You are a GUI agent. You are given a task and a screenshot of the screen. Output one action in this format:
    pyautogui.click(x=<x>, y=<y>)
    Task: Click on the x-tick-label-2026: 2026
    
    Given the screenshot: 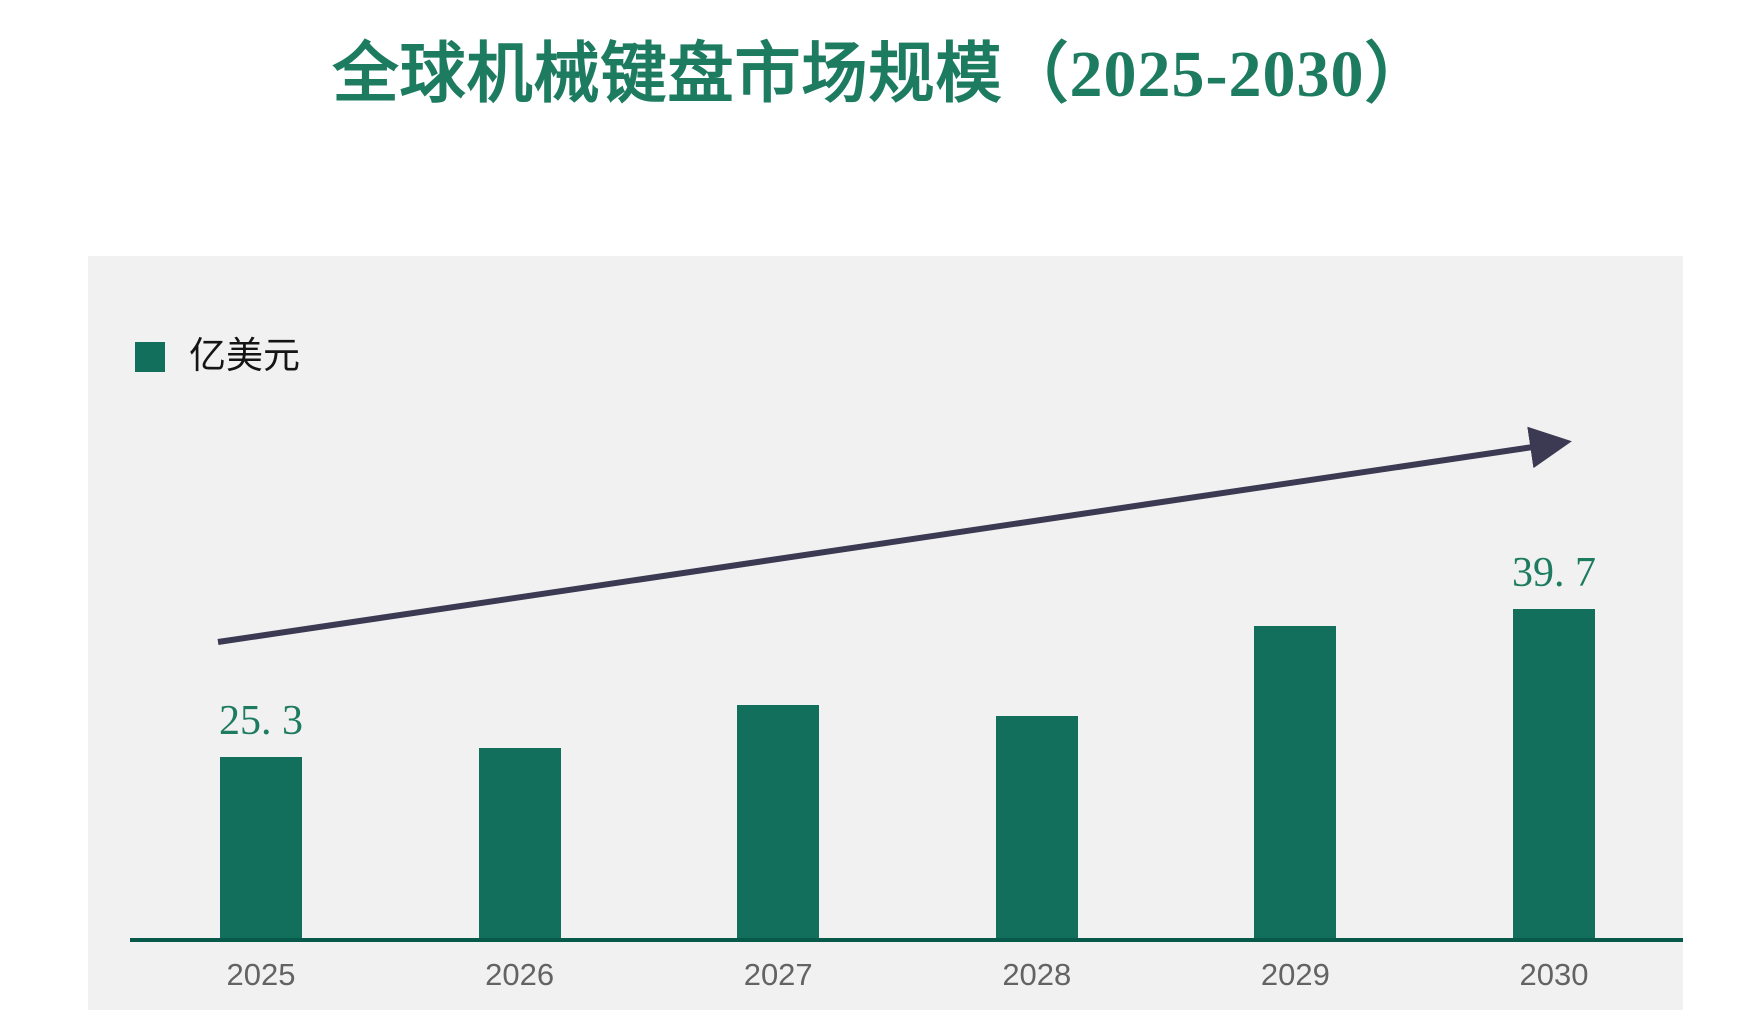 What is the action you would take?
    pyautogui.click(x=520, y=974)
    